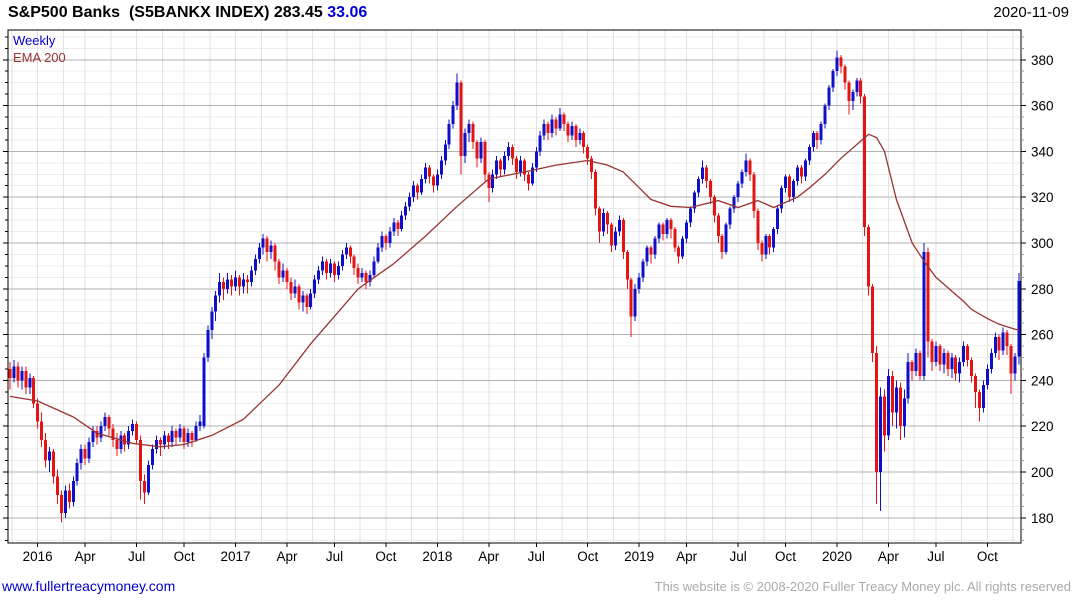  Describe the element at coordinates (236, 556) in the screenshot. I see `svg-text: 2017` at that location.